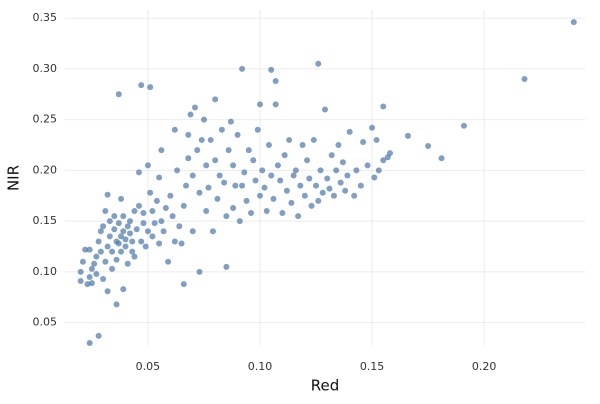 The height and width of the screenshot is (404, 600). I want to click on y-tick-label: 0.05, so click(45, 322).